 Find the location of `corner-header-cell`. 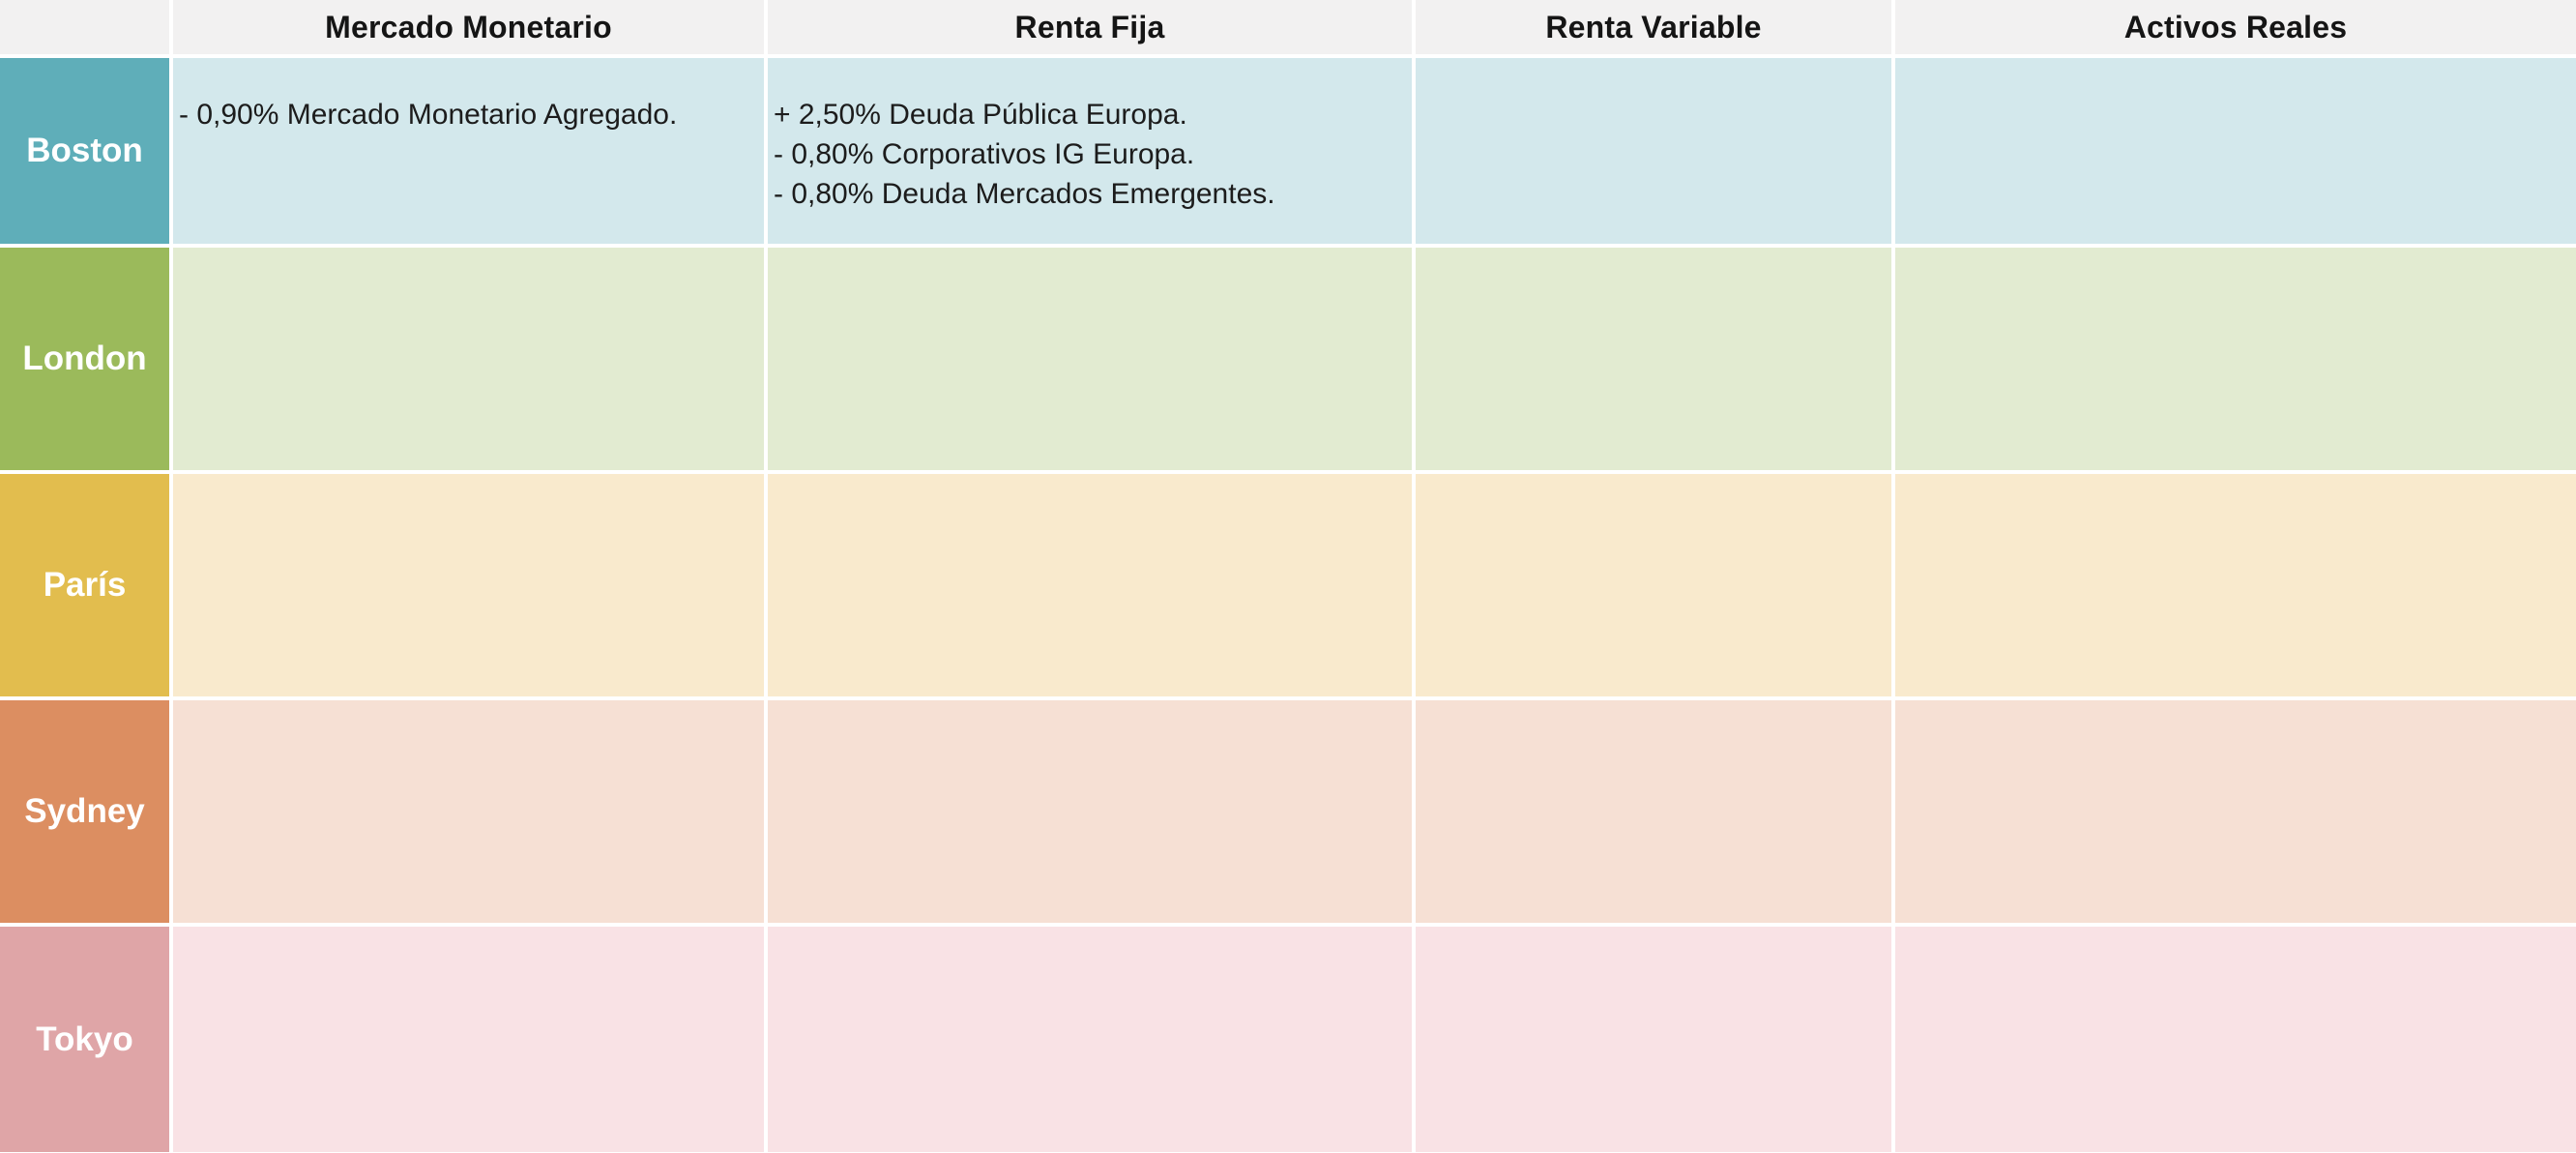

corner-header-cell is located at coordinates (84, 27).